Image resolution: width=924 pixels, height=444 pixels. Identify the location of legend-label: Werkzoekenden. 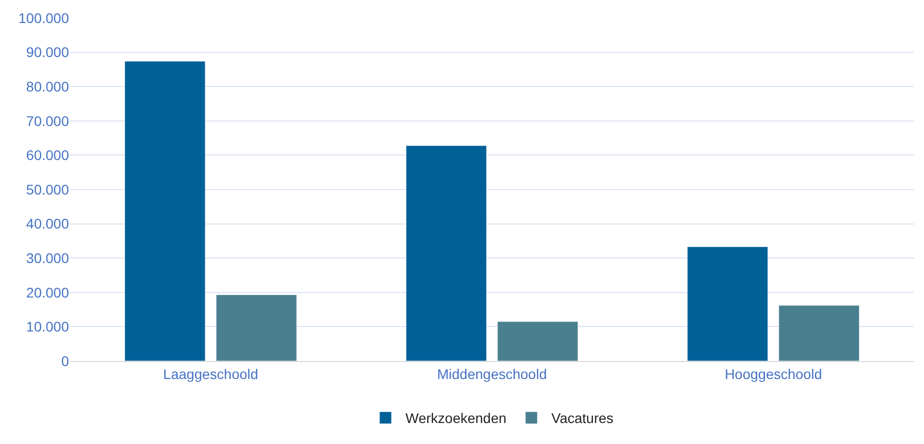
(456, 418).